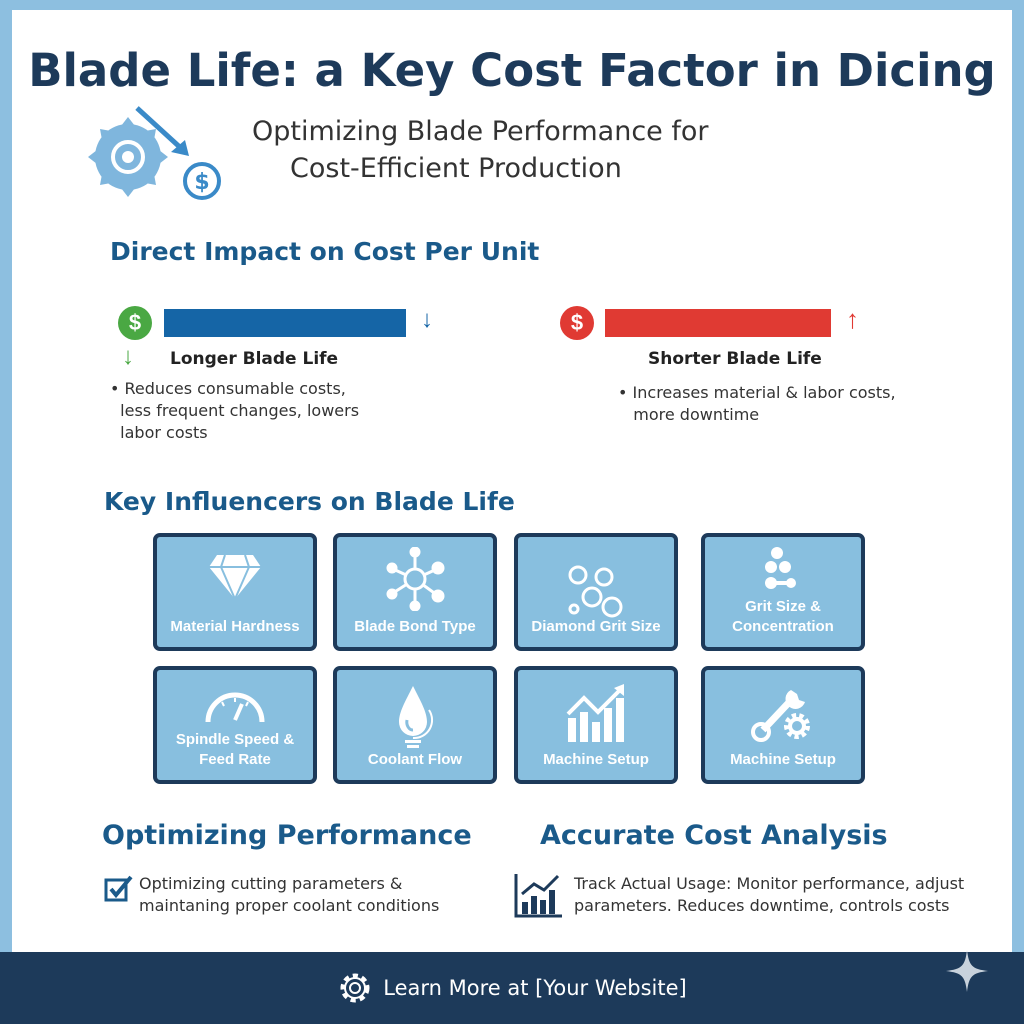 The width and height of the screenshot is (1024, 1024). I want to click on card-blade-bond-type: Blade Bond Type, so click(415, 592).